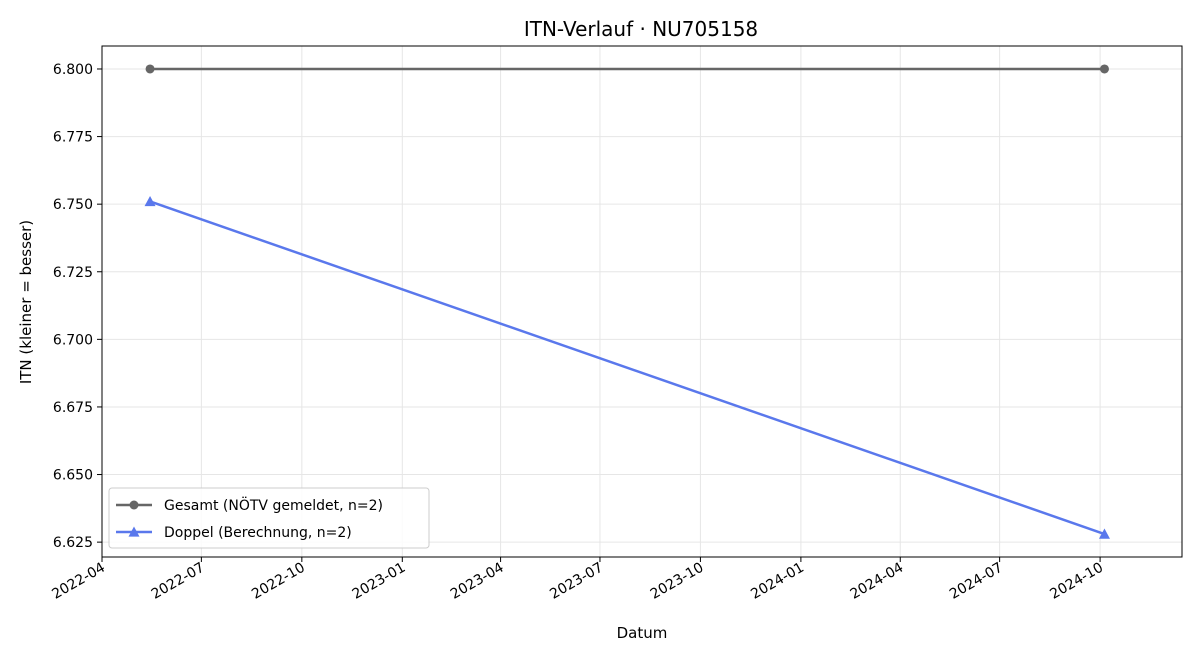  What do you see at coordinates (73, 70) in the screenshot?
I see `y-tick-label: 6.800` at bounding box center [73, 70].